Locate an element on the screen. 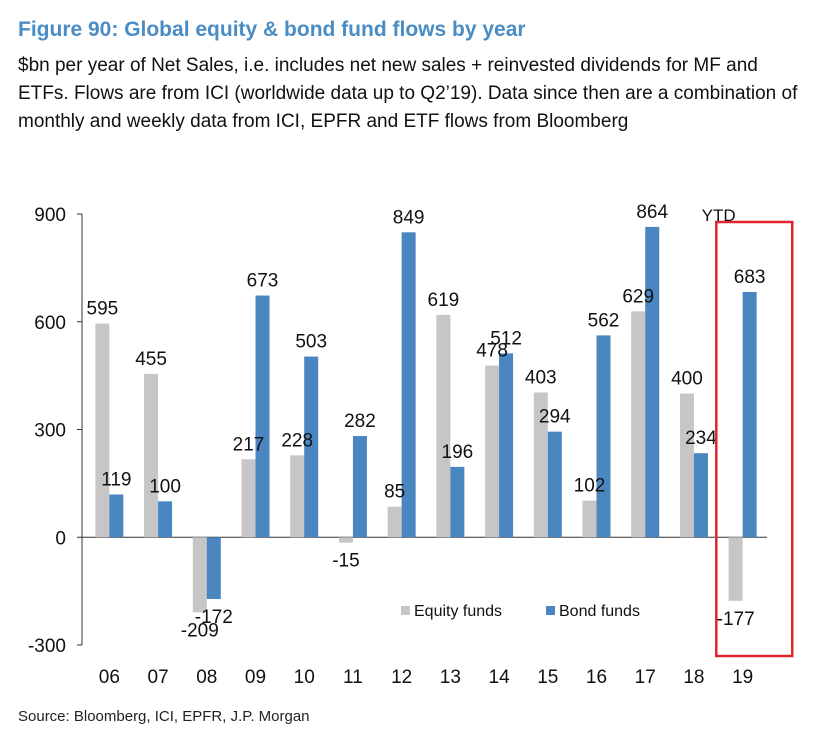 This screenshot has width=837, height=744. y-tick-label: 300 is located at coordinates (50, 431).